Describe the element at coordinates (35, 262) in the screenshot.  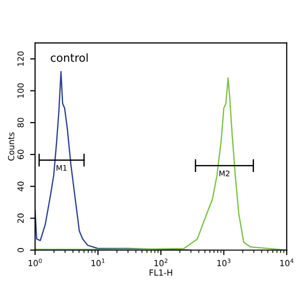
I see `x-tick-label: 10$^{0}$` at that location.